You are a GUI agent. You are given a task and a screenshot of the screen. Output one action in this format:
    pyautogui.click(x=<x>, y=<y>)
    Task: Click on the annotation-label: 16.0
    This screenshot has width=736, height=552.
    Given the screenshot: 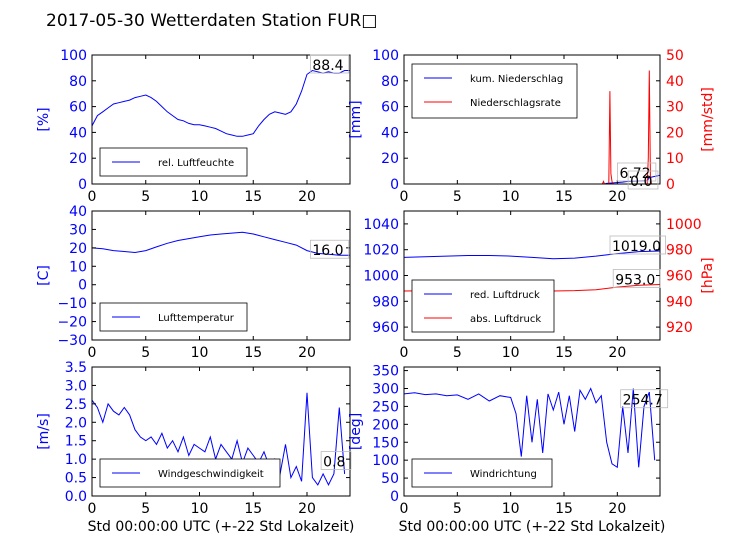 What is the action you would take?
    pyautogui.click(x=327, y=251)
    